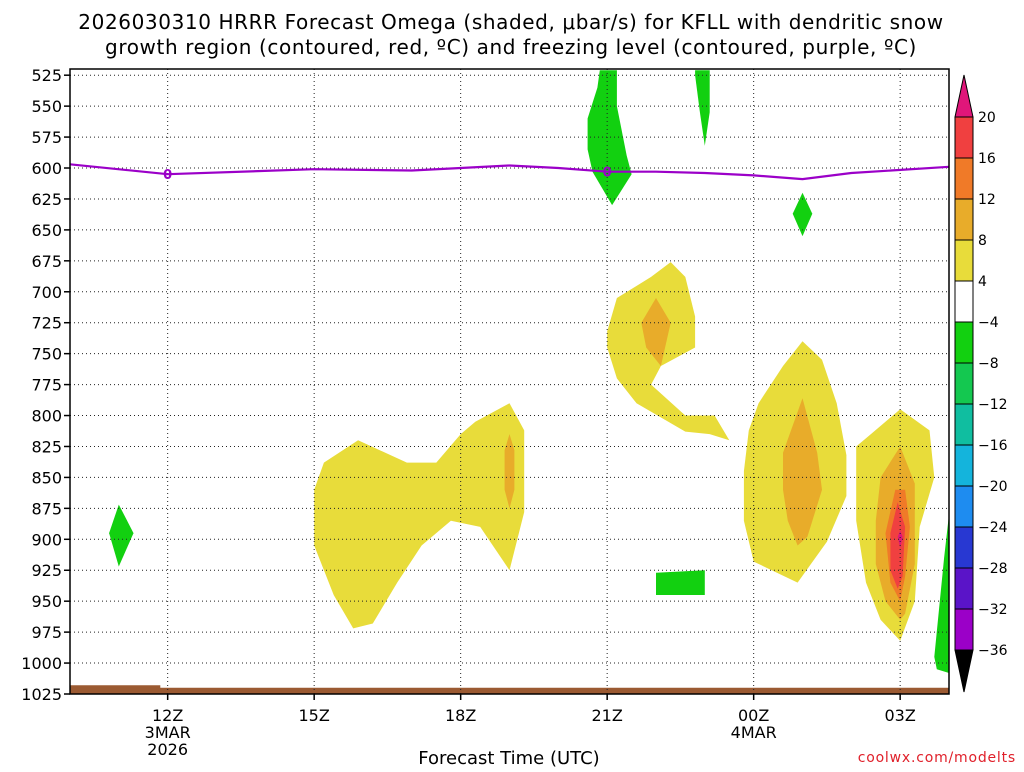 The height and width of the screenshot is (772, 1024). Describe the element at coordinates (46, 168) in the screenshot. I see `y-tick-label: 600` at that location.